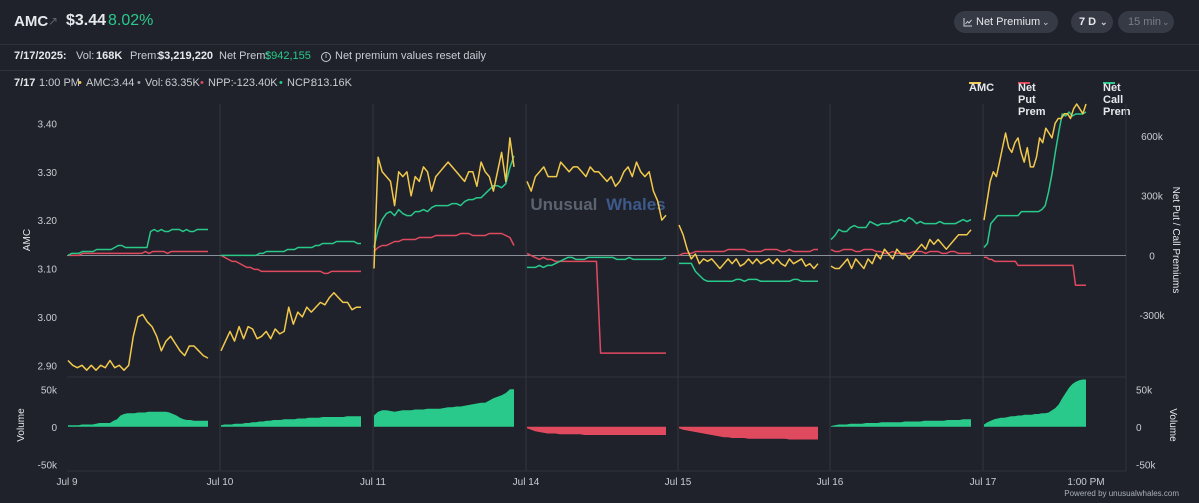 This screenshot has width=1199, height=503. I want to click on left-tick-label: 3.00, so click(48, 318).